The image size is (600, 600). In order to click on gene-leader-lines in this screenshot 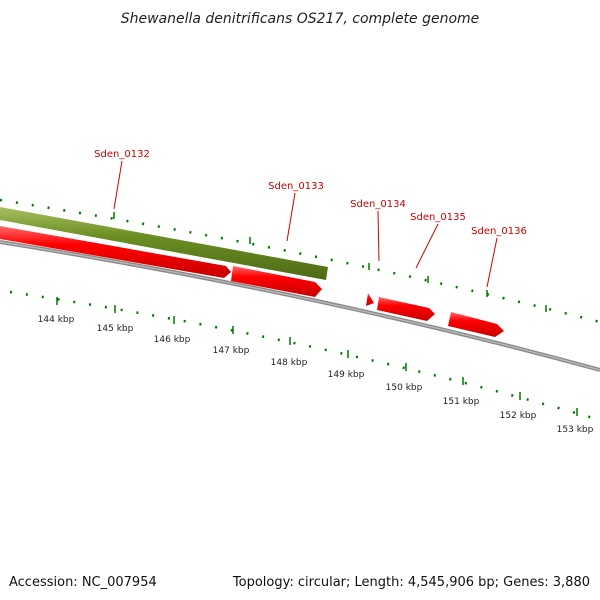, I will do `click(305, 224)`.